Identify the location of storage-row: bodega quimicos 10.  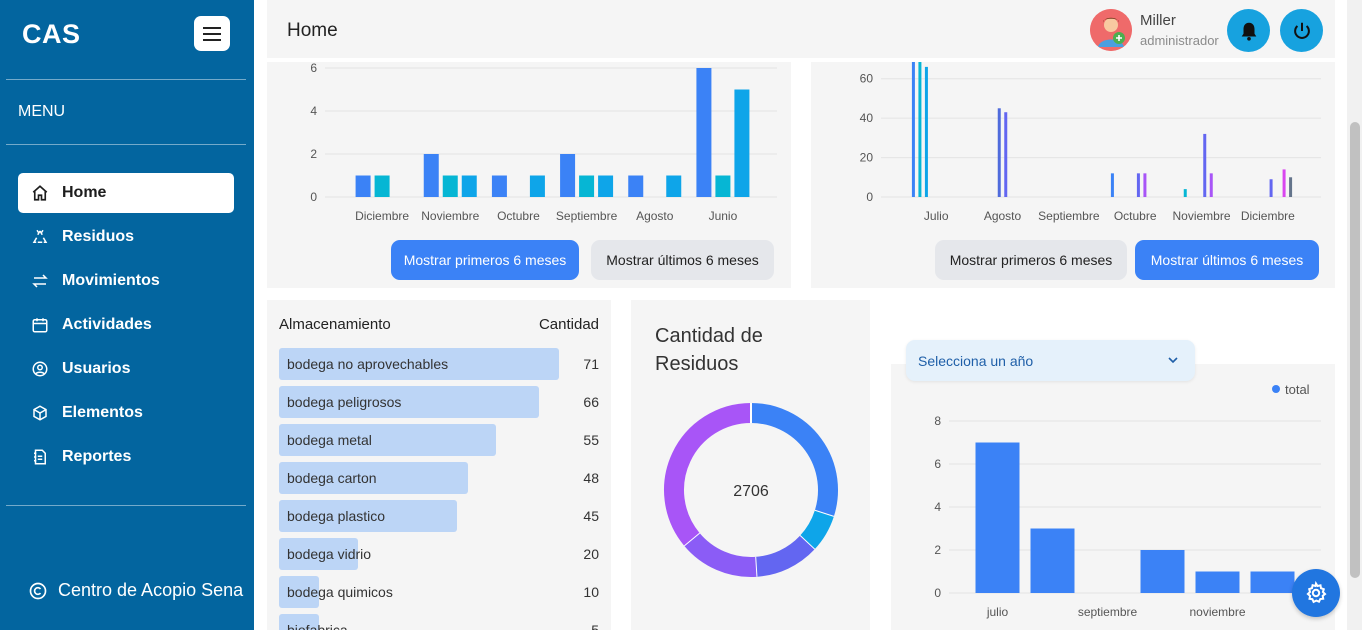
(439, 592).